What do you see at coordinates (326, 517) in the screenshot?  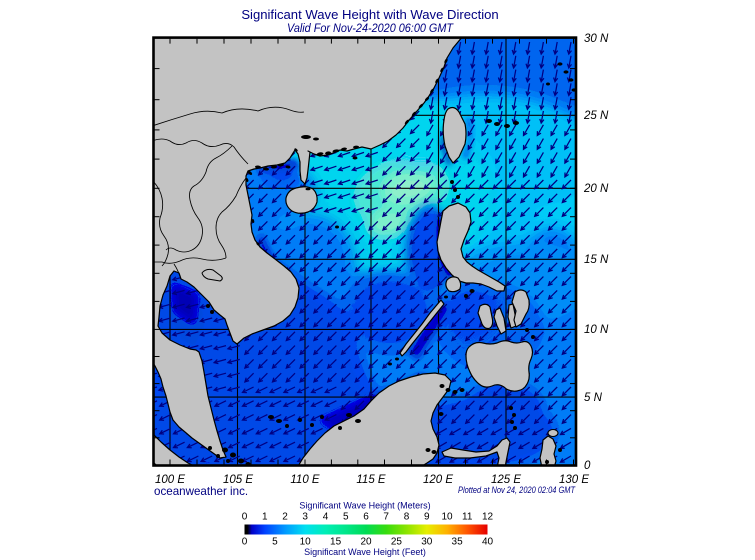 I see `svg-text: 4` at bounding box center [326, 517].